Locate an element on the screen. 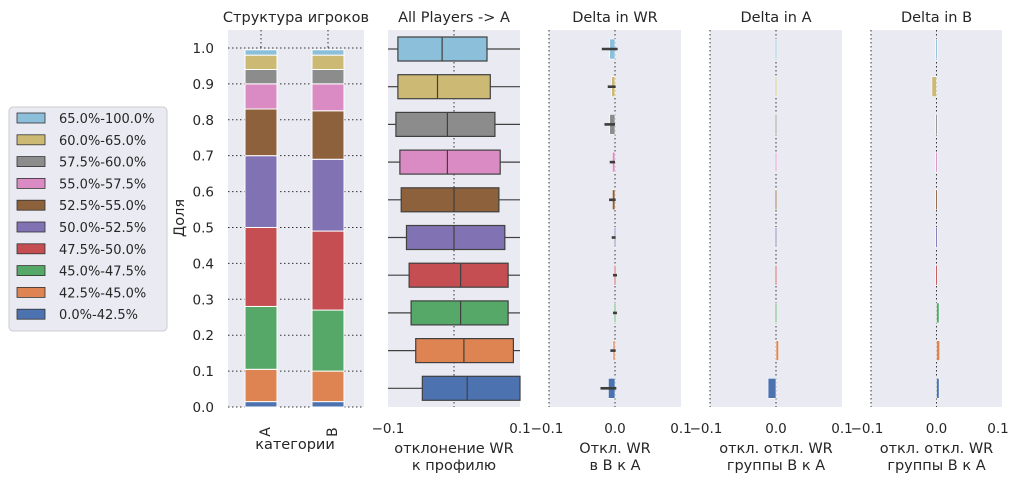  y-tick-label: 0.2 is located at coordinates (203, 336).